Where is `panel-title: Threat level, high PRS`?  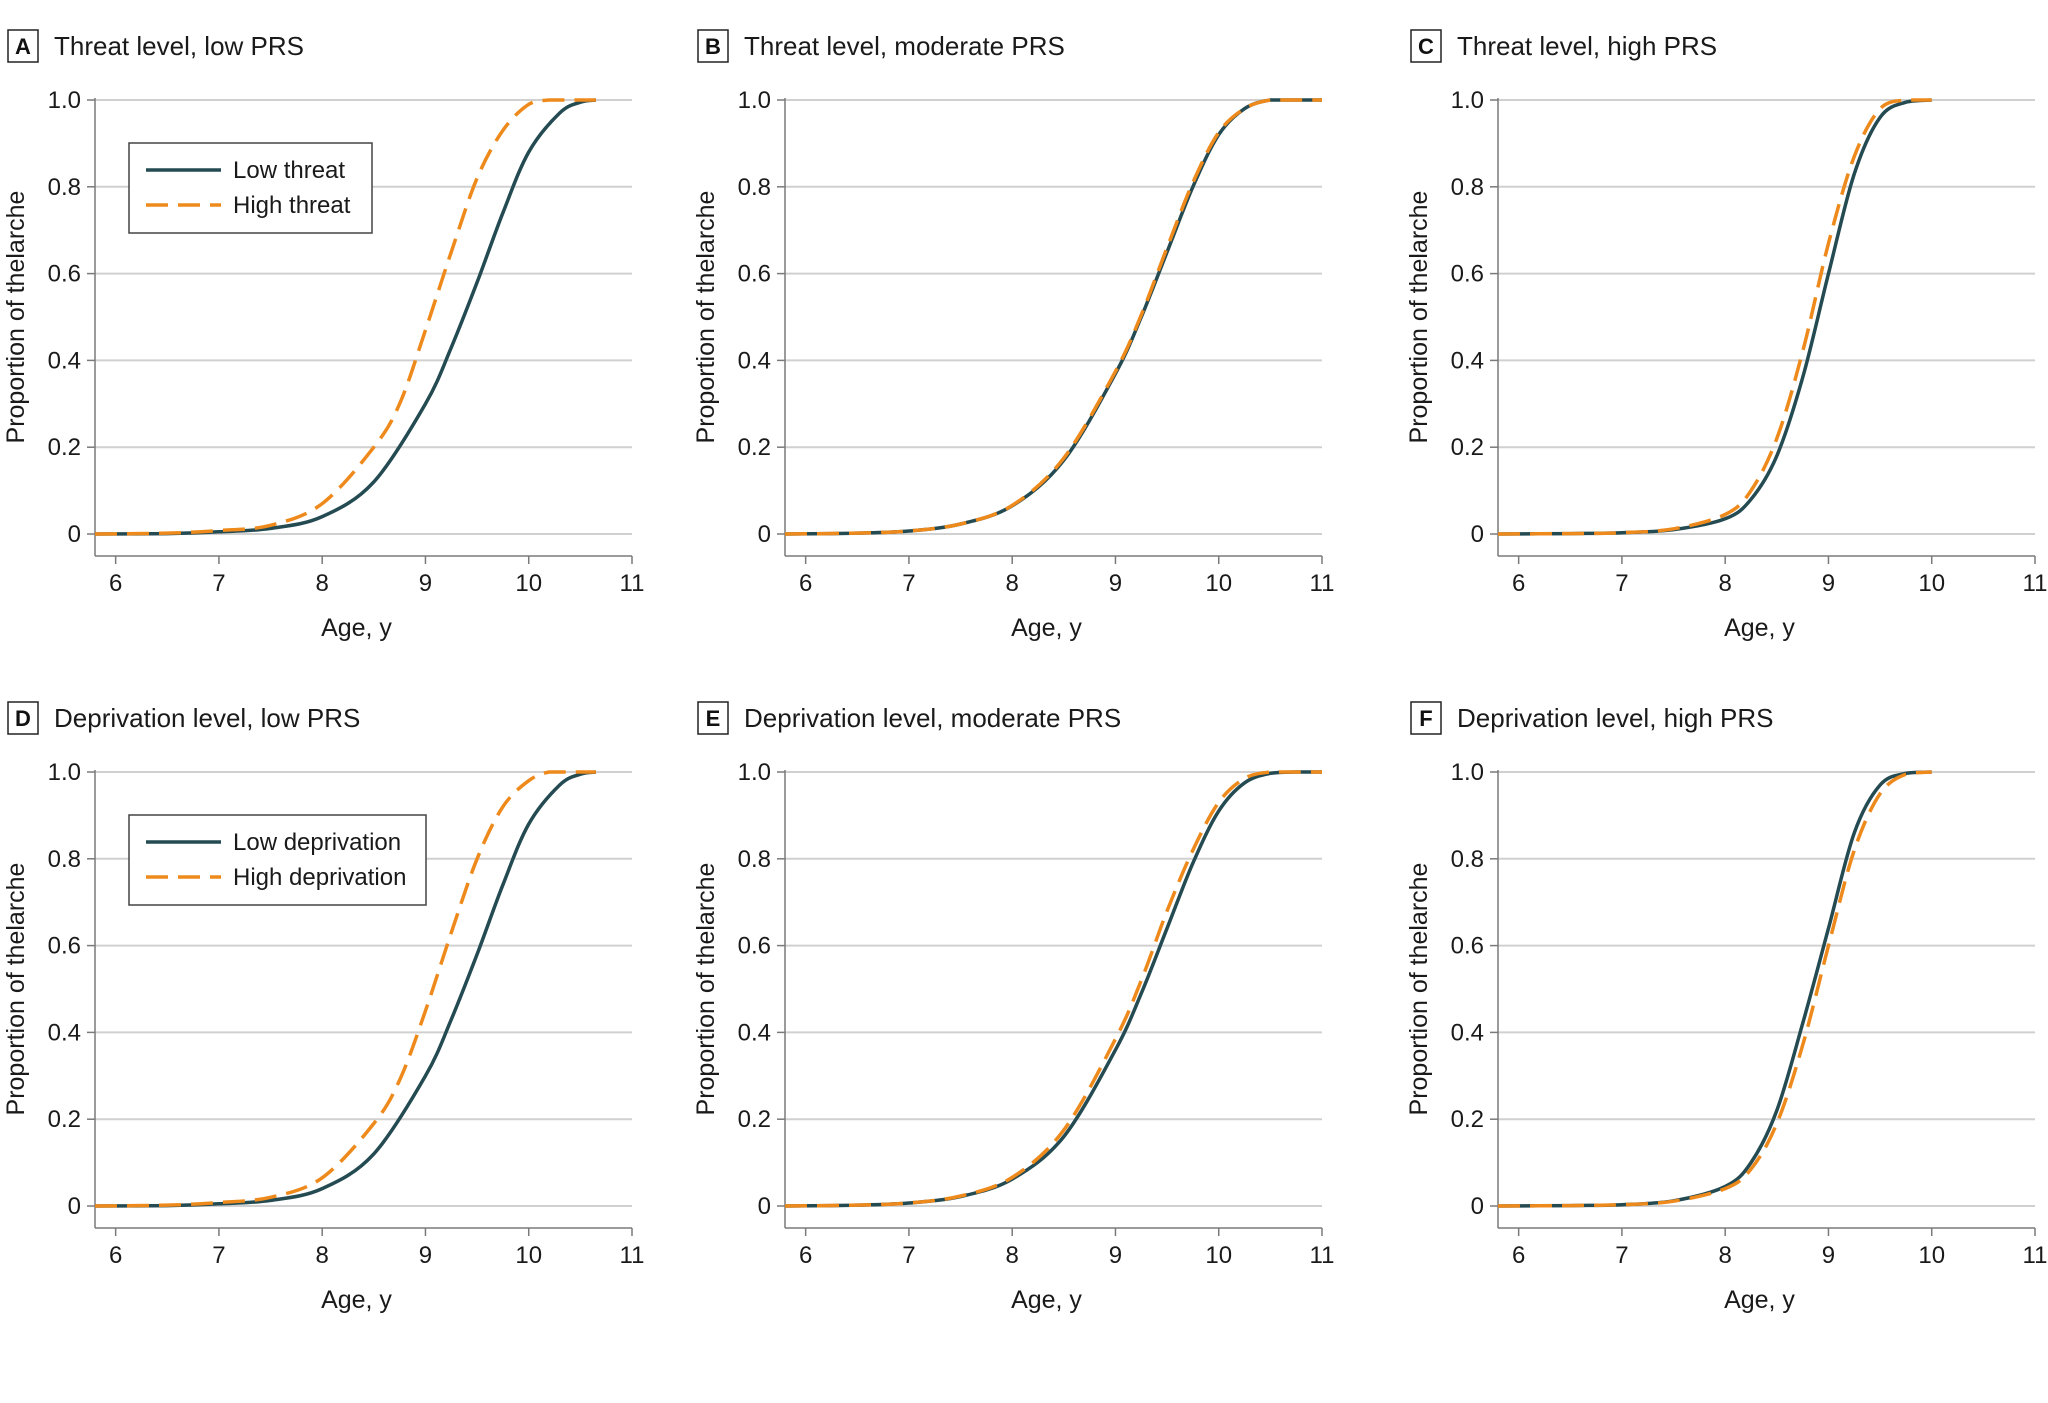
panel-title: Threat level, high PRS is located at coordinates (1587, 46).